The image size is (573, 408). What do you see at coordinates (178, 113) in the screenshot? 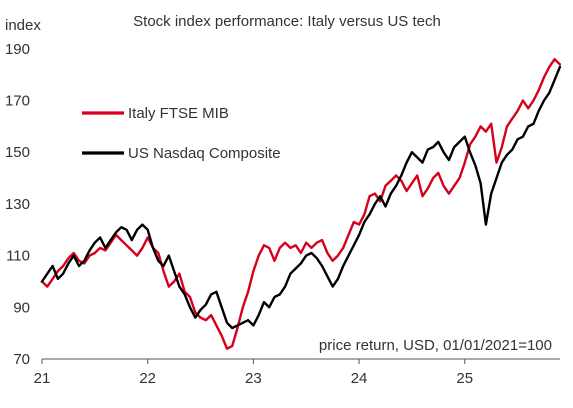
I see `legend-label: Italy FTSE MIB` at bounding box center [178, 113].